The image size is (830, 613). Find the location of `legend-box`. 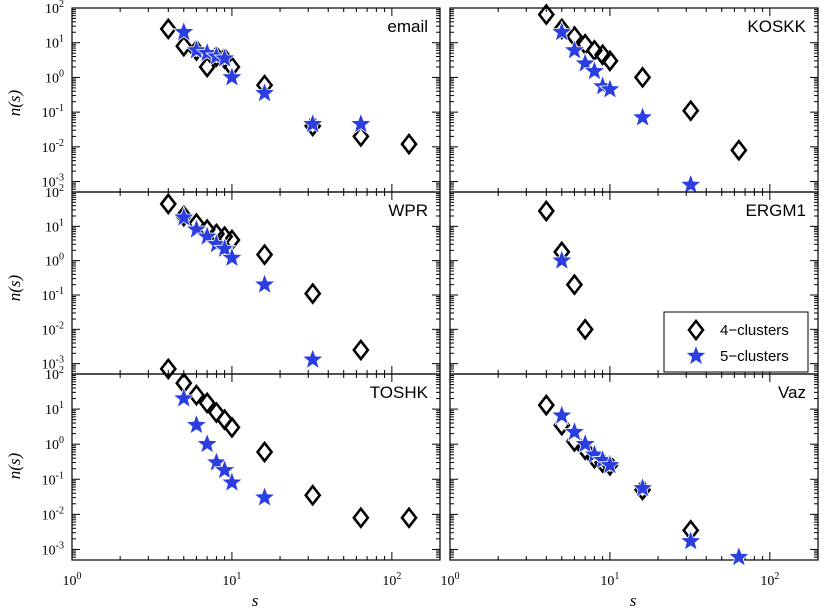

legend-box is located at coordinates (736, 342).